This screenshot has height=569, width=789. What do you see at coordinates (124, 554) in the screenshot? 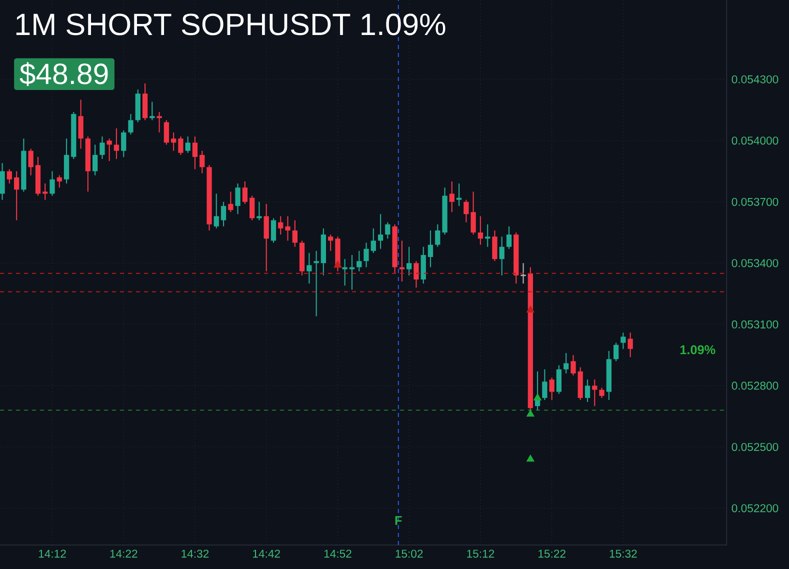
I see `x-tick-label: 14:22` at bounding box center [124, 554].